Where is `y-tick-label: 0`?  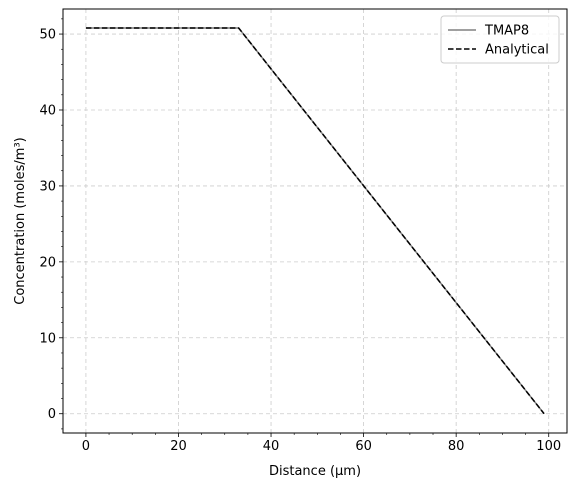
y-tick-label: 0 is located at coordinates (52, 414).